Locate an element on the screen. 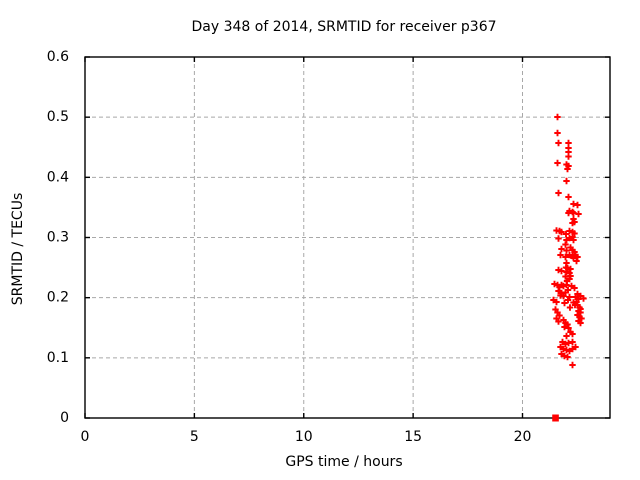 The height and width of the screenshot is (480, 640). x-tick-label: 10 is located at coordinates (304, 437).